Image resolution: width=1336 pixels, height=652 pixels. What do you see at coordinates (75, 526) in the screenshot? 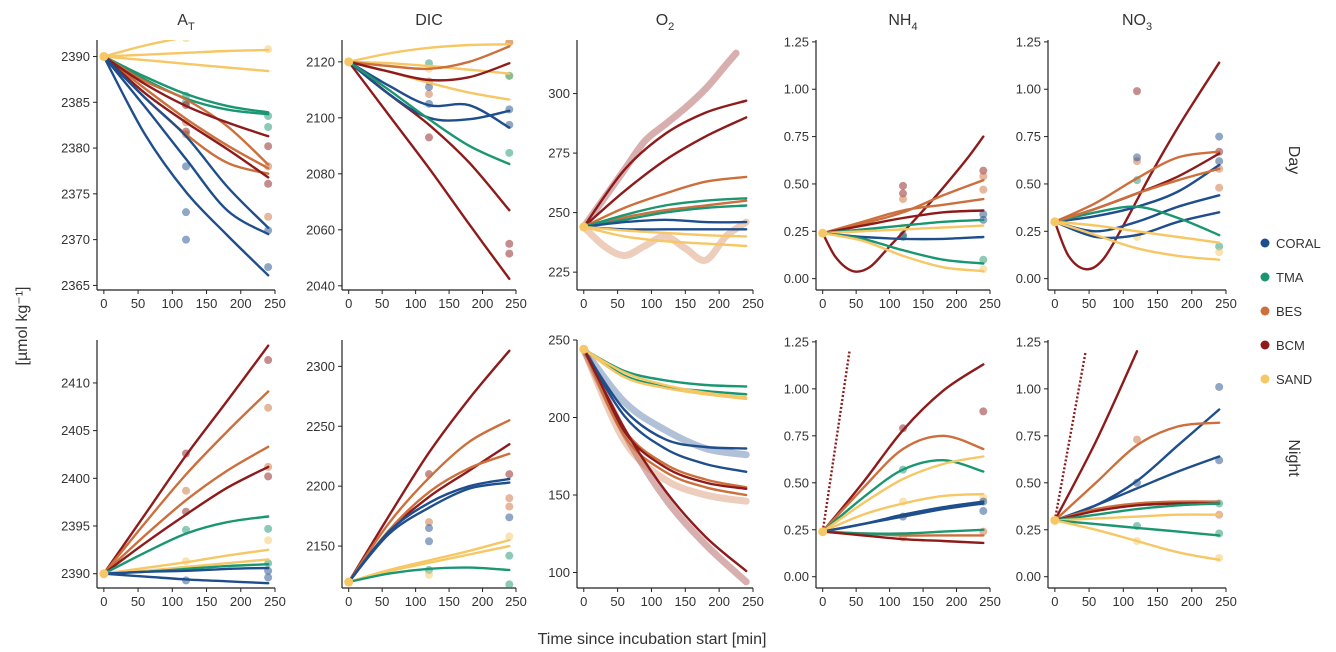
I see `y-tick-label: 2395` at bounding box center [75, 526].